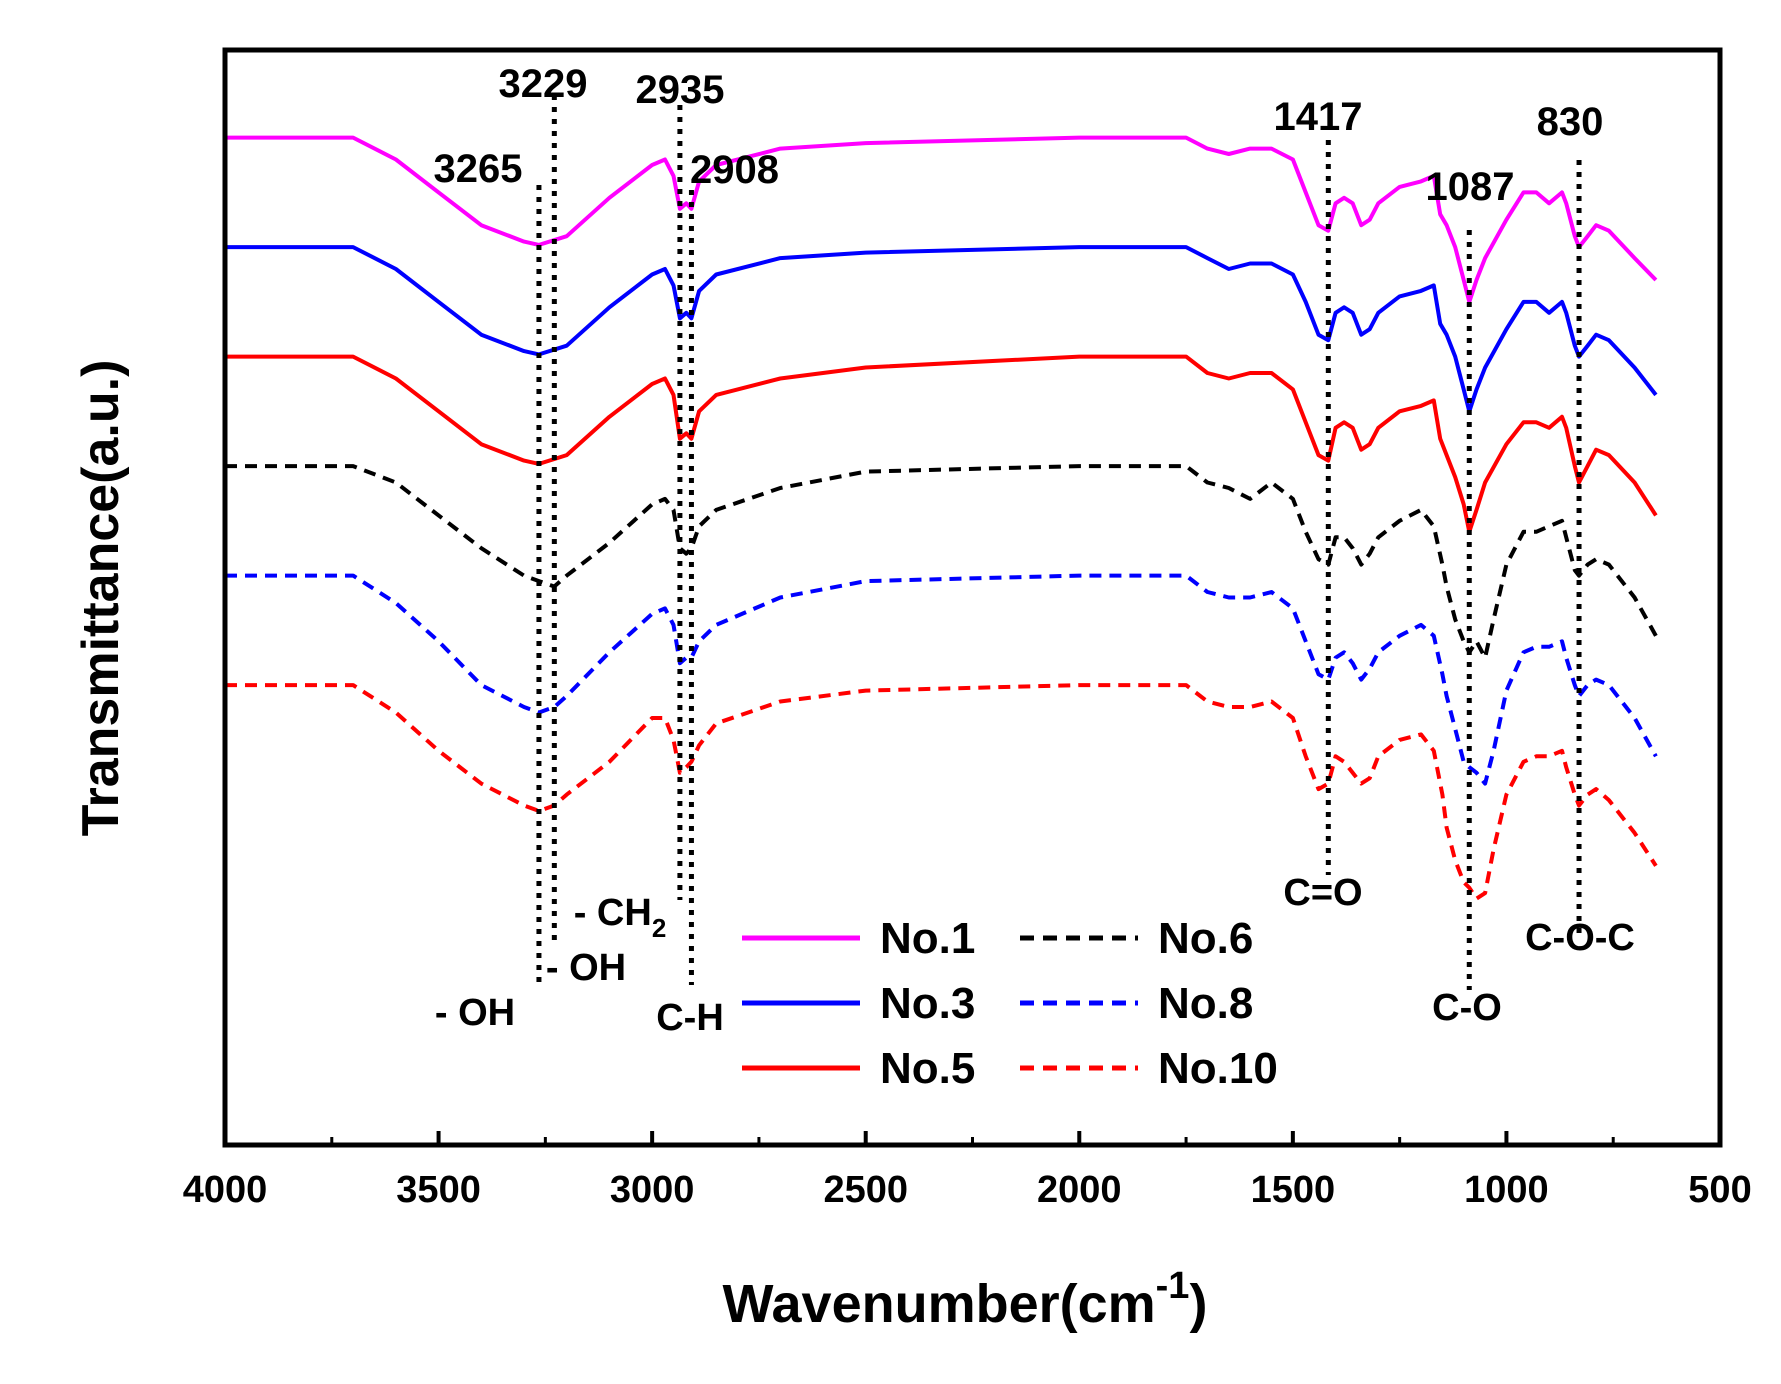  Describe the element at coordinates (1205, 938) in the screenshot. I see `legend-label-no-6: No.6` at that location.